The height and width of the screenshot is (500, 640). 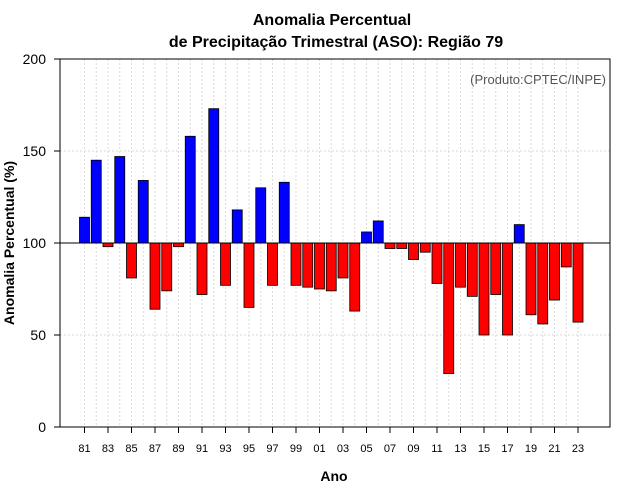 I want to click on bar-2011: 2011: 78, so click(x=437, y=263).